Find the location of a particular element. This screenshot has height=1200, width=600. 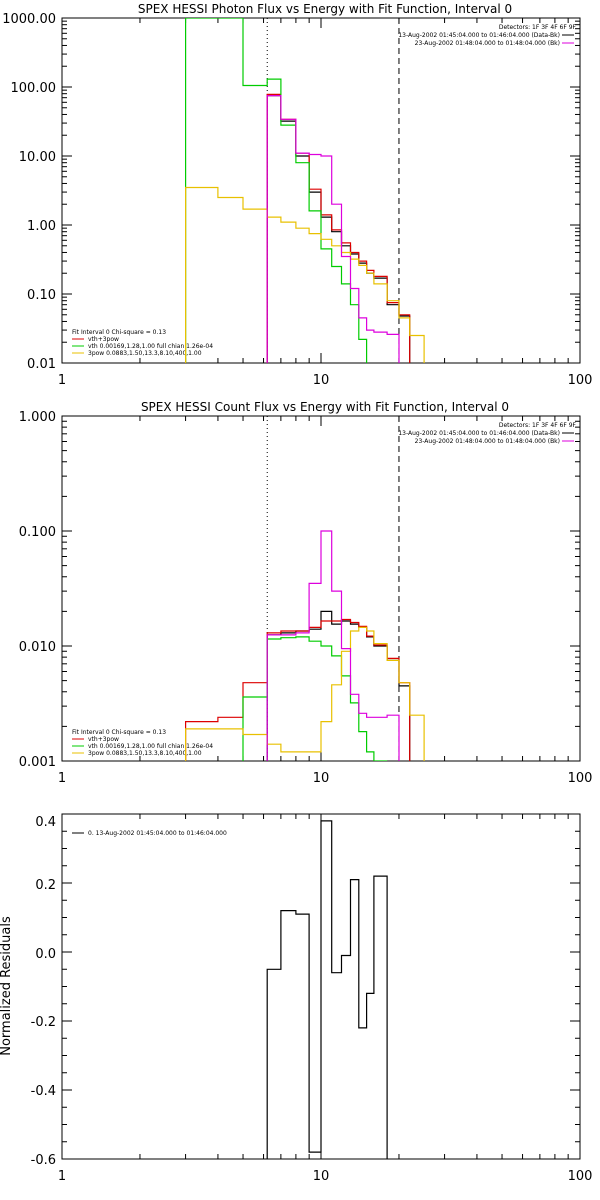

y-tick-label: 1.000 is located at coordinates (37, 417).